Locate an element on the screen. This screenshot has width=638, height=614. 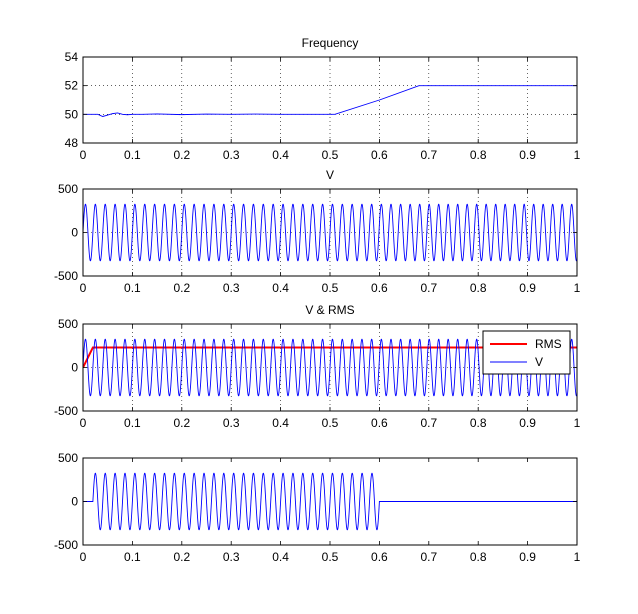
y-tick-label: 52 is located at coordinates (72, 86).